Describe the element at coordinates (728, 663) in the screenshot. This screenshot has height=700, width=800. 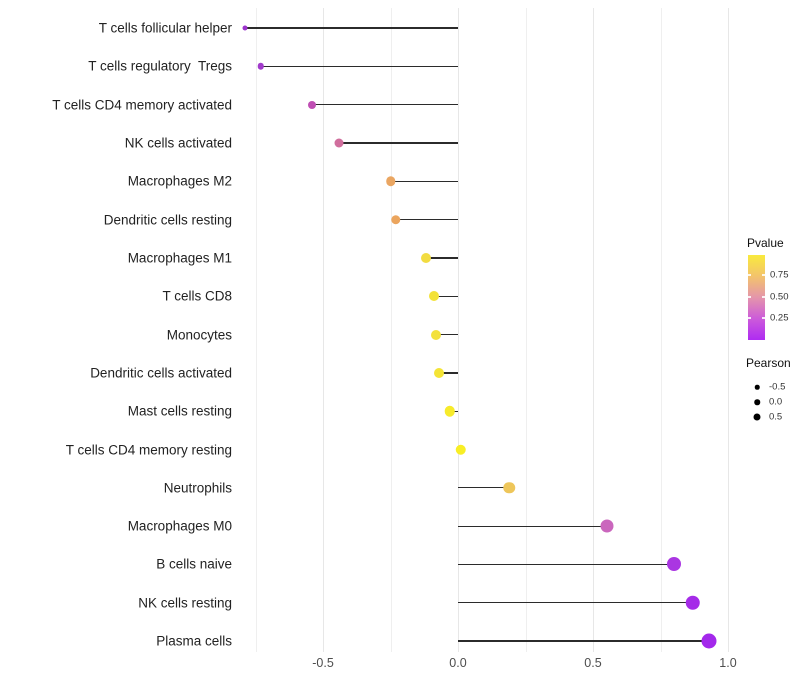
I see `x-axis-tick-label: 1.0` at that location.